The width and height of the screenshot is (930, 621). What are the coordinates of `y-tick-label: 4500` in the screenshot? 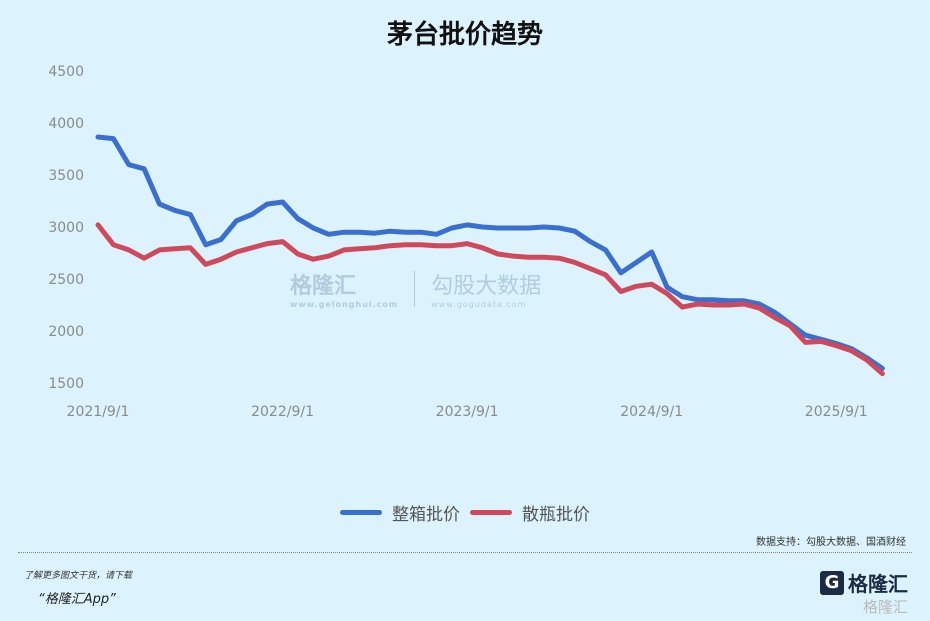 It's located at (66, 72).